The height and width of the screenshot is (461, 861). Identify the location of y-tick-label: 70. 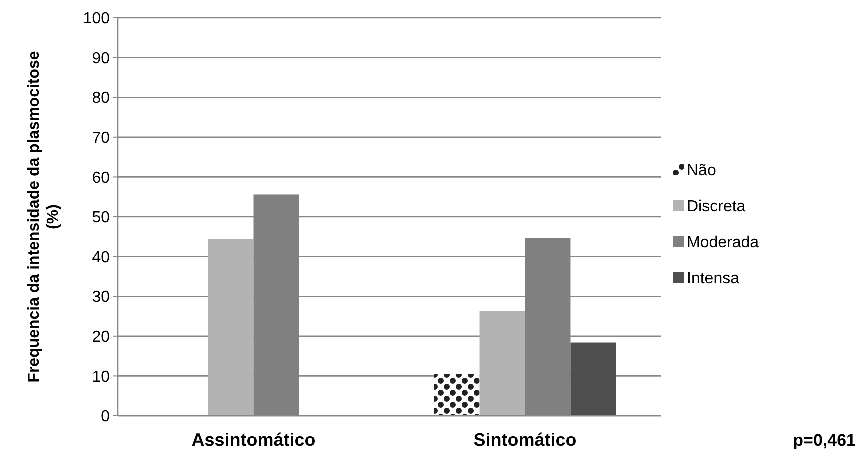
(101, 138).